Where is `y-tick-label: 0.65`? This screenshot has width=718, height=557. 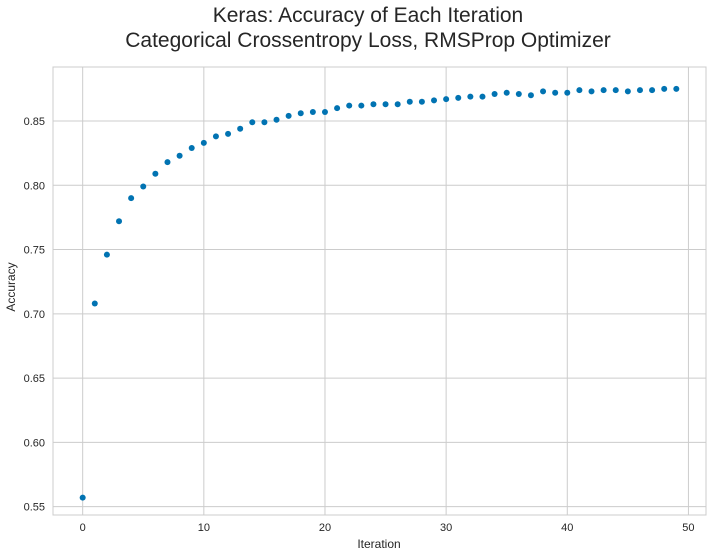
y-tick-label: 0.65 is located at coordinates (34, 379).